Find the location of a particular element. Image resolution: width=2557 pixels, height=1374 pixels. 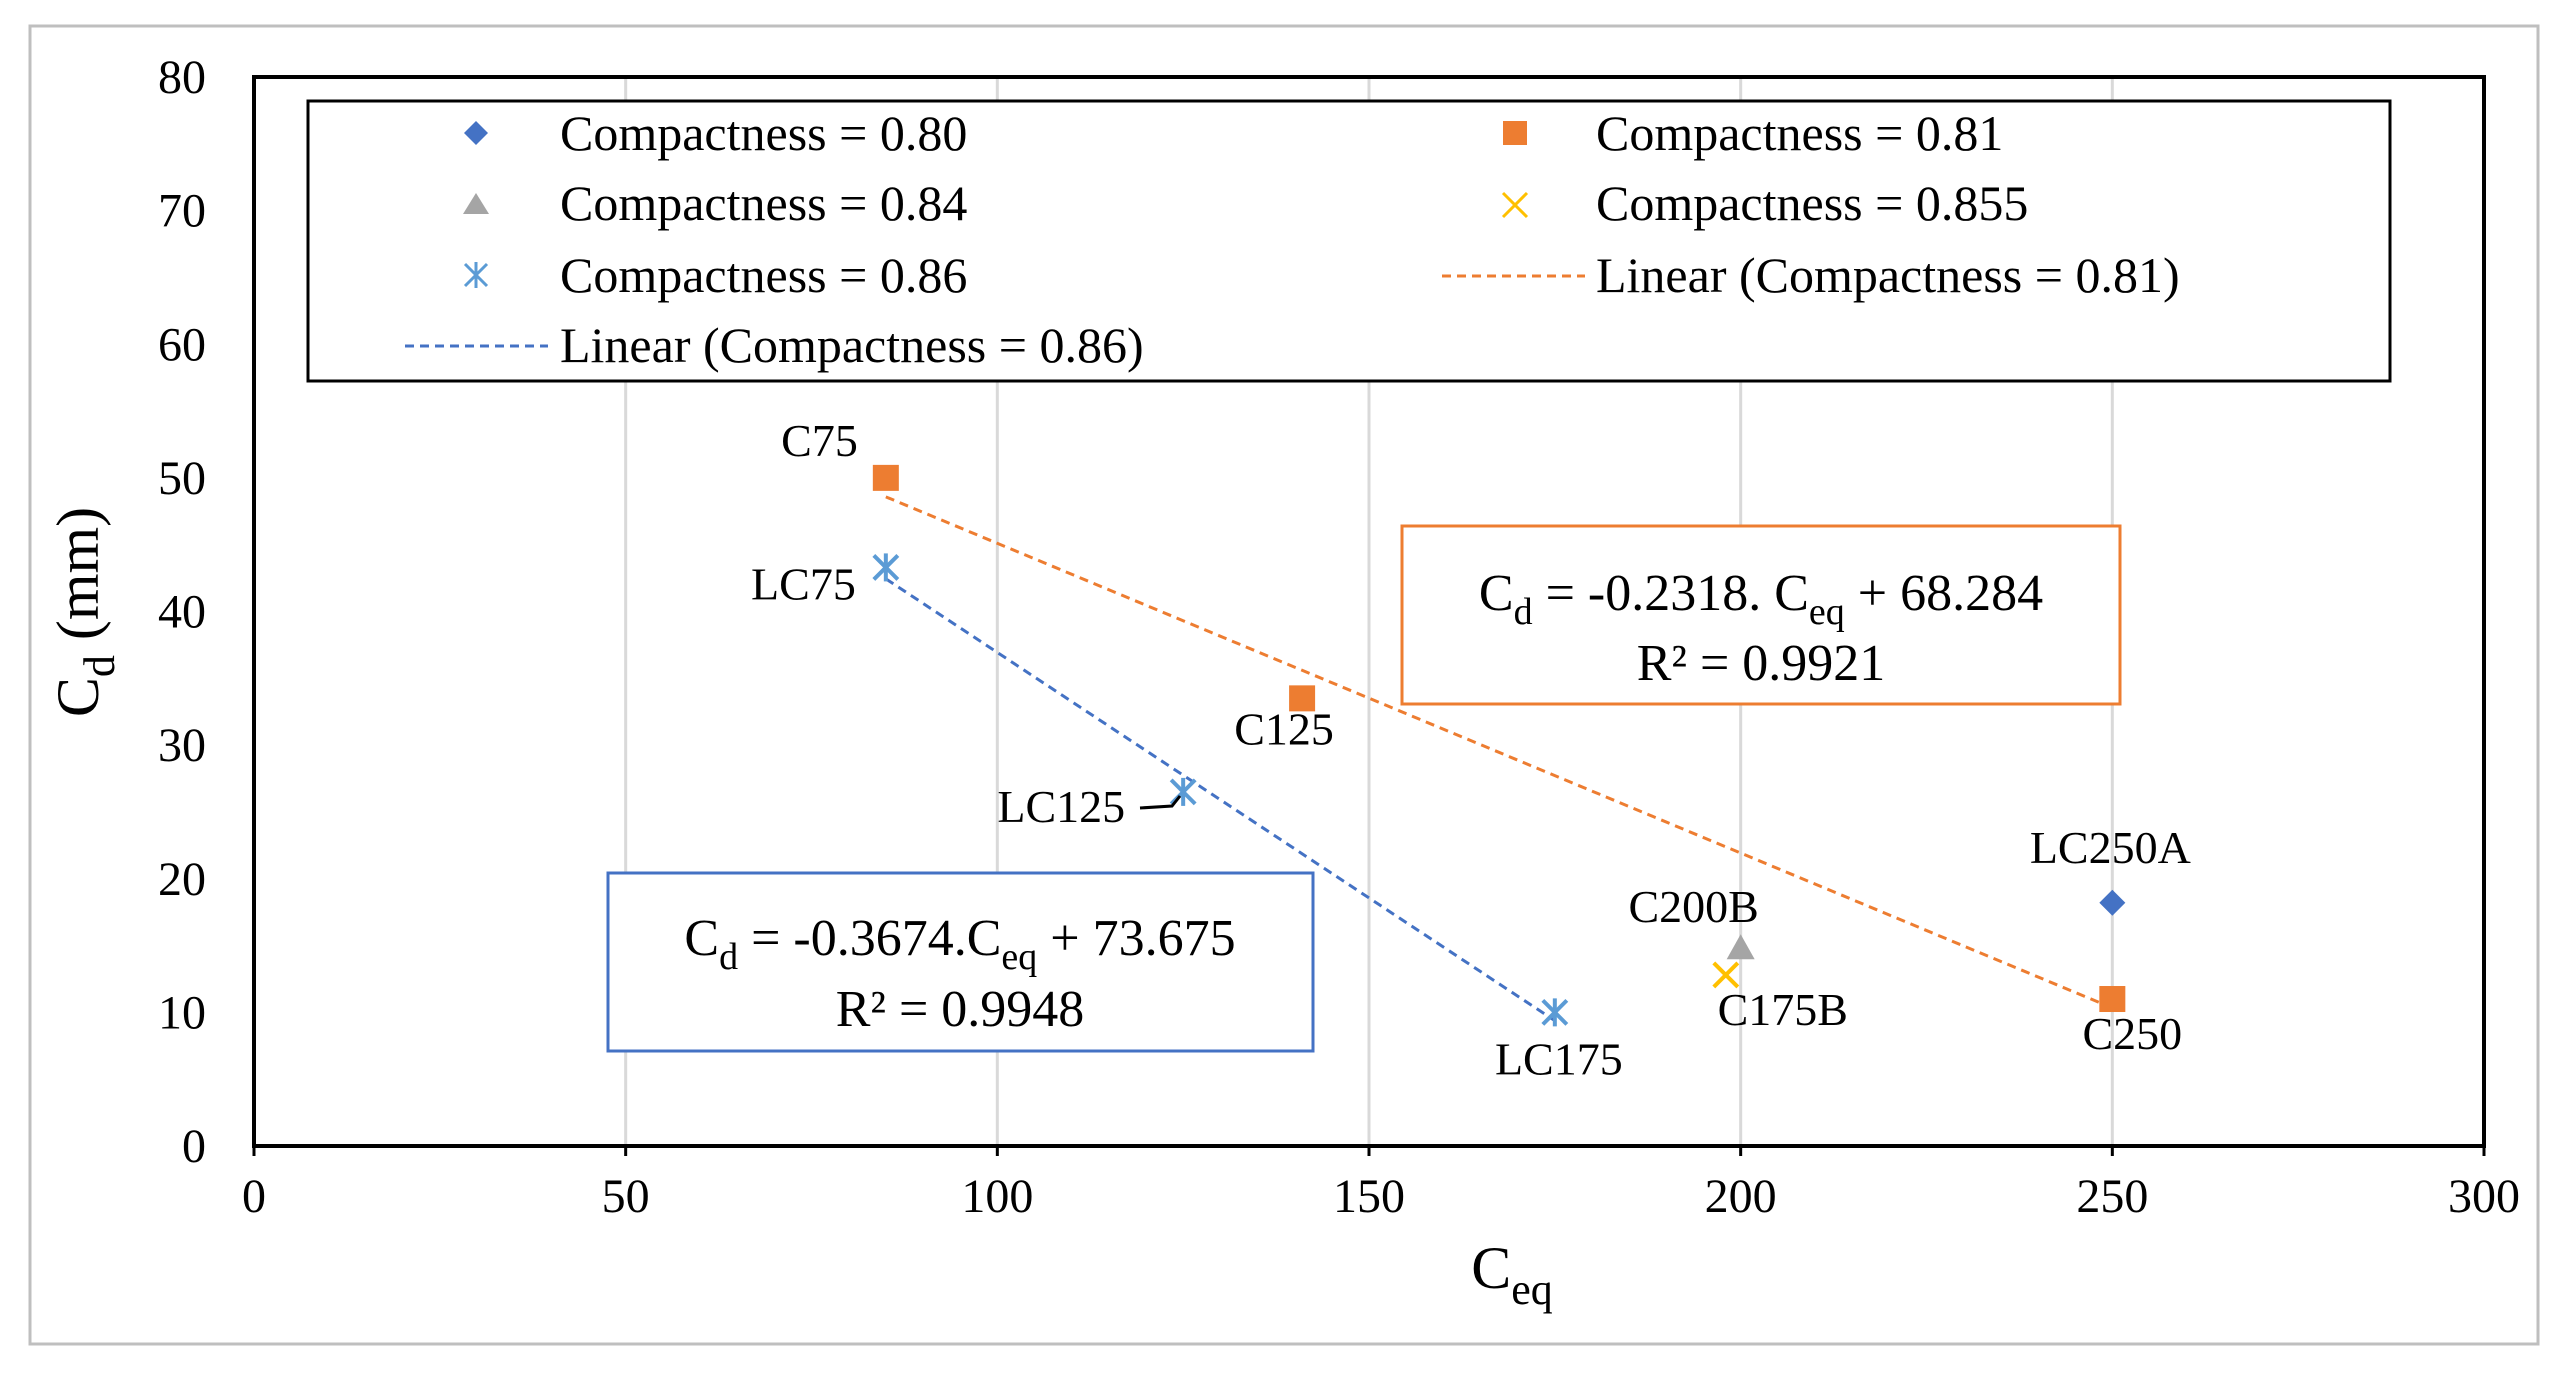

legend-asterisk-icon is located at coordinates (476, 275).